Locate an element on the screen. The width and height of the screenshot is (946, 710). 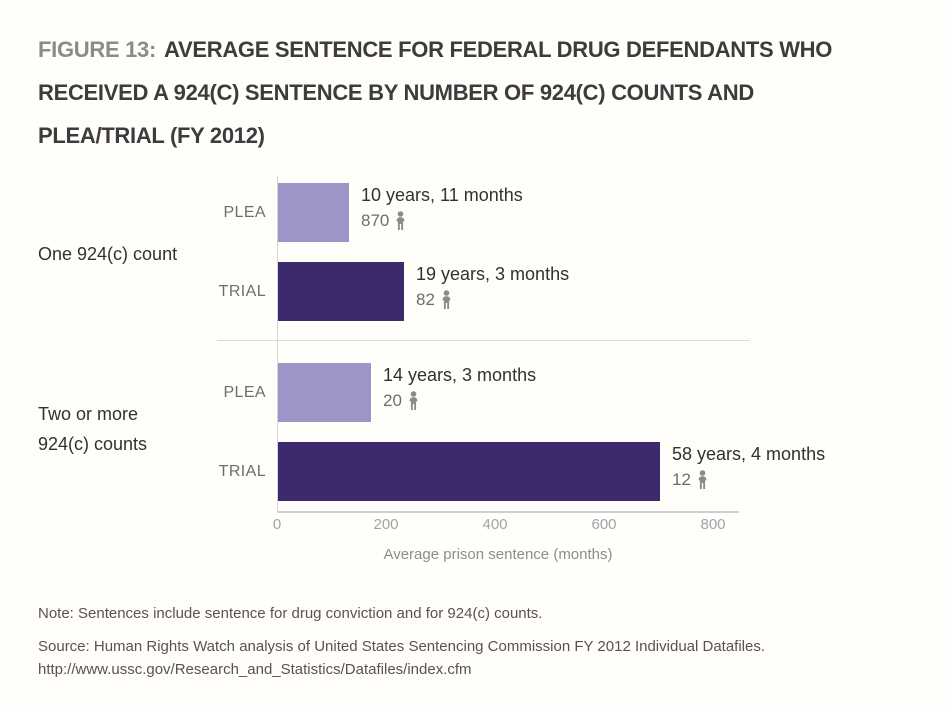
duration-label: 19 years, 3 months is located at coordinates (493, 274).